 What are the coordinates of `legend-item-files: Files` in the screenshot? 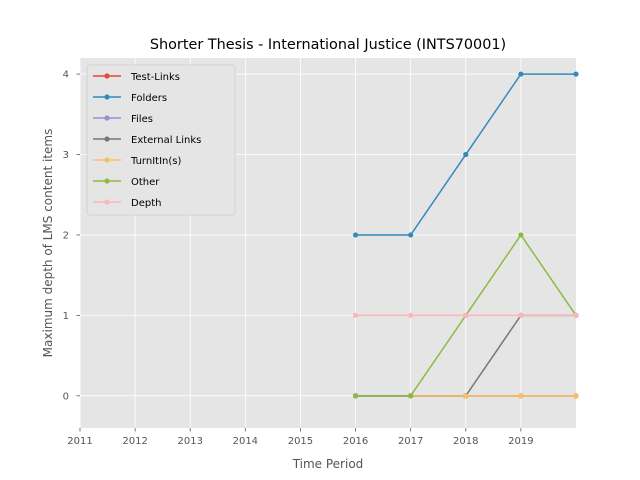 It's located at (123, 119).